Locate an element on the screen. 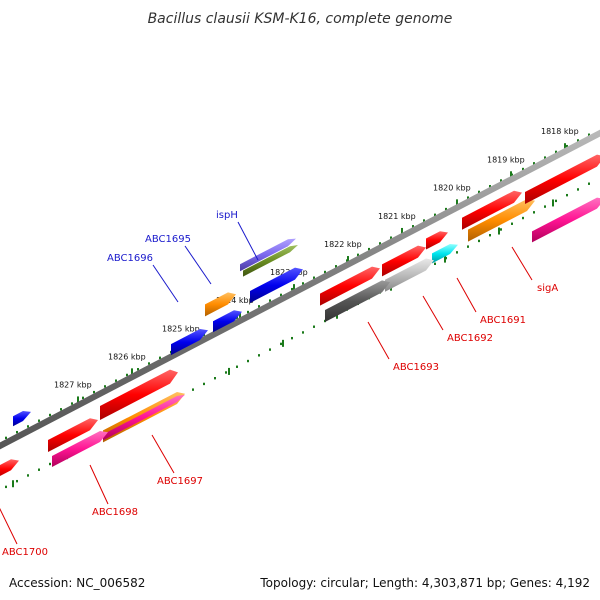 The height and width of the screenshot is (600, 600). gene-ABC1695 is located at coordinates (220, 304).